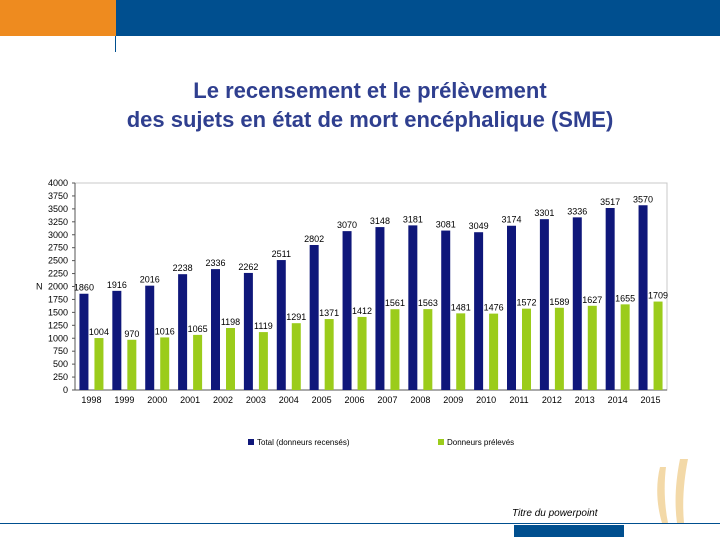  Describe the element at coordinates (441, 442) in the screenshot. I see `legend-swatch-preleves` at that location.